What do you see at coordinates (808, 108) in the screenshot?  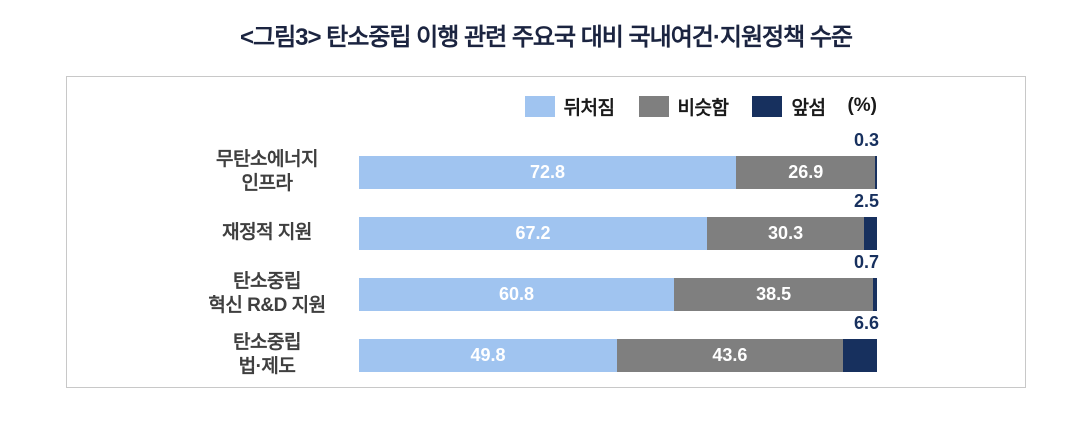 I see `legend-label-ahead: 앞섬` at bounding box center [808, 108].